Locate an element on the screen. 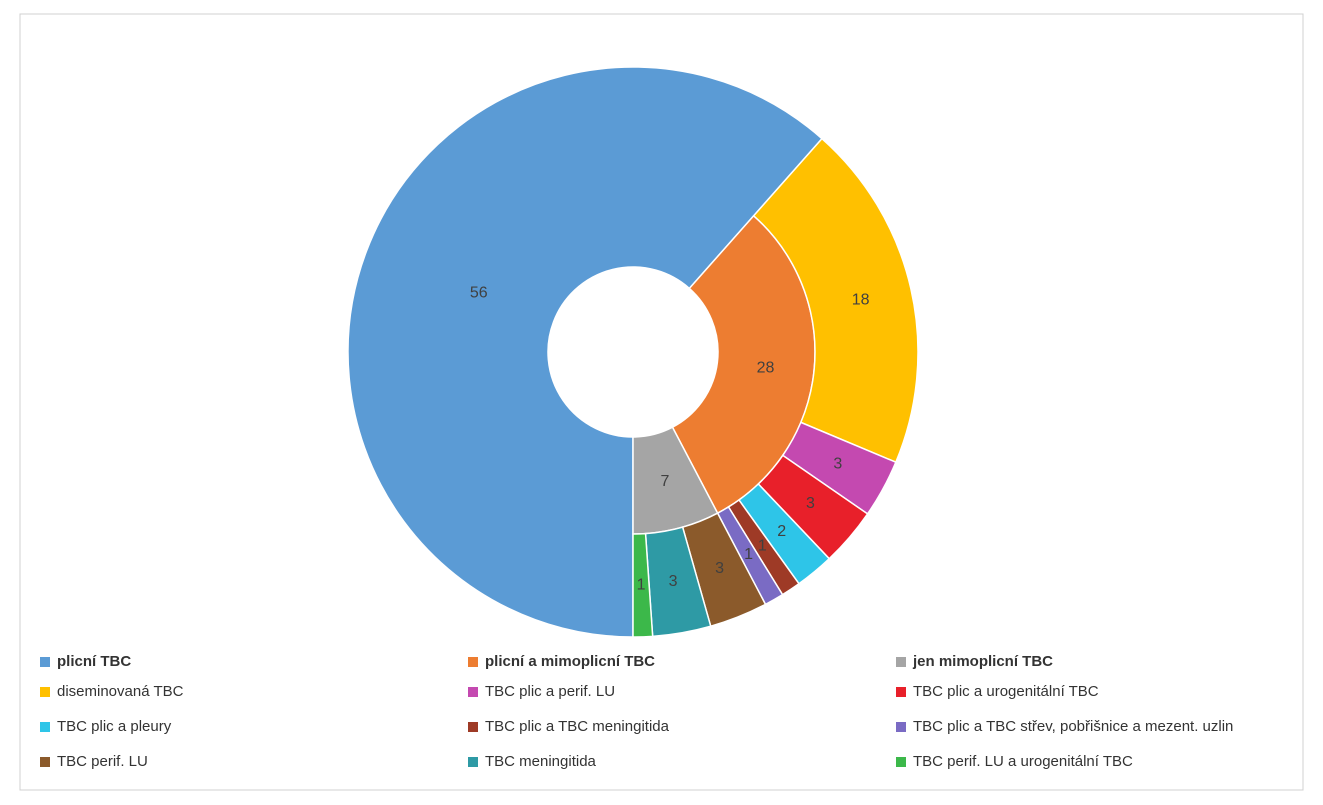 The width and height of the screenshot is (1323, 805). legend-label: plicní a mimoplicní TBC is located at coordinates (570, 661).